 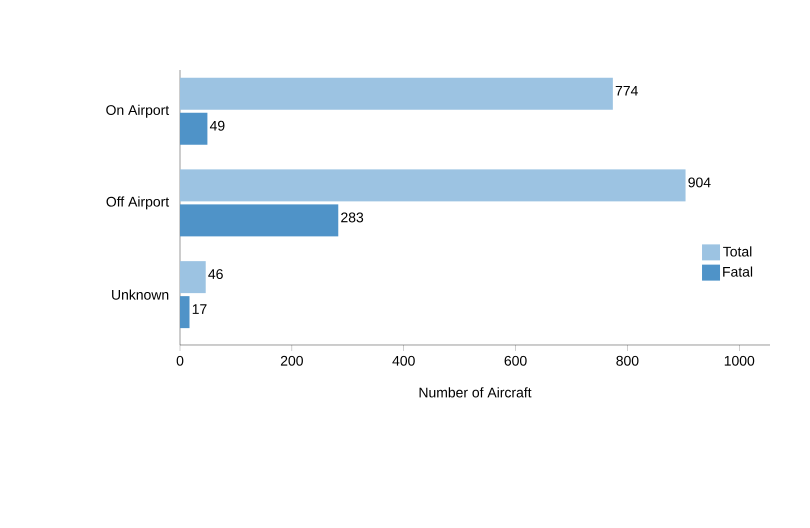 I want to click on y-tick-label: Unknown, so click(x=140, y=294).